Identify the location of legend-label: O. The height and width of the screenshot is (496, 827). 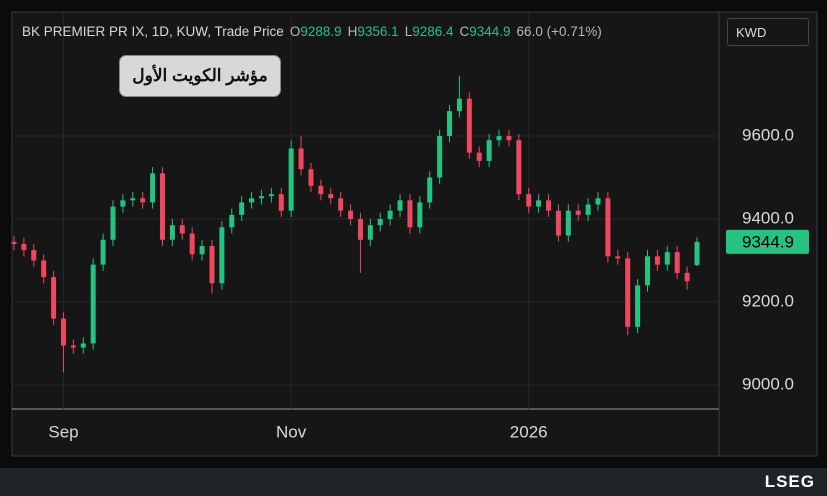
(295, 31).